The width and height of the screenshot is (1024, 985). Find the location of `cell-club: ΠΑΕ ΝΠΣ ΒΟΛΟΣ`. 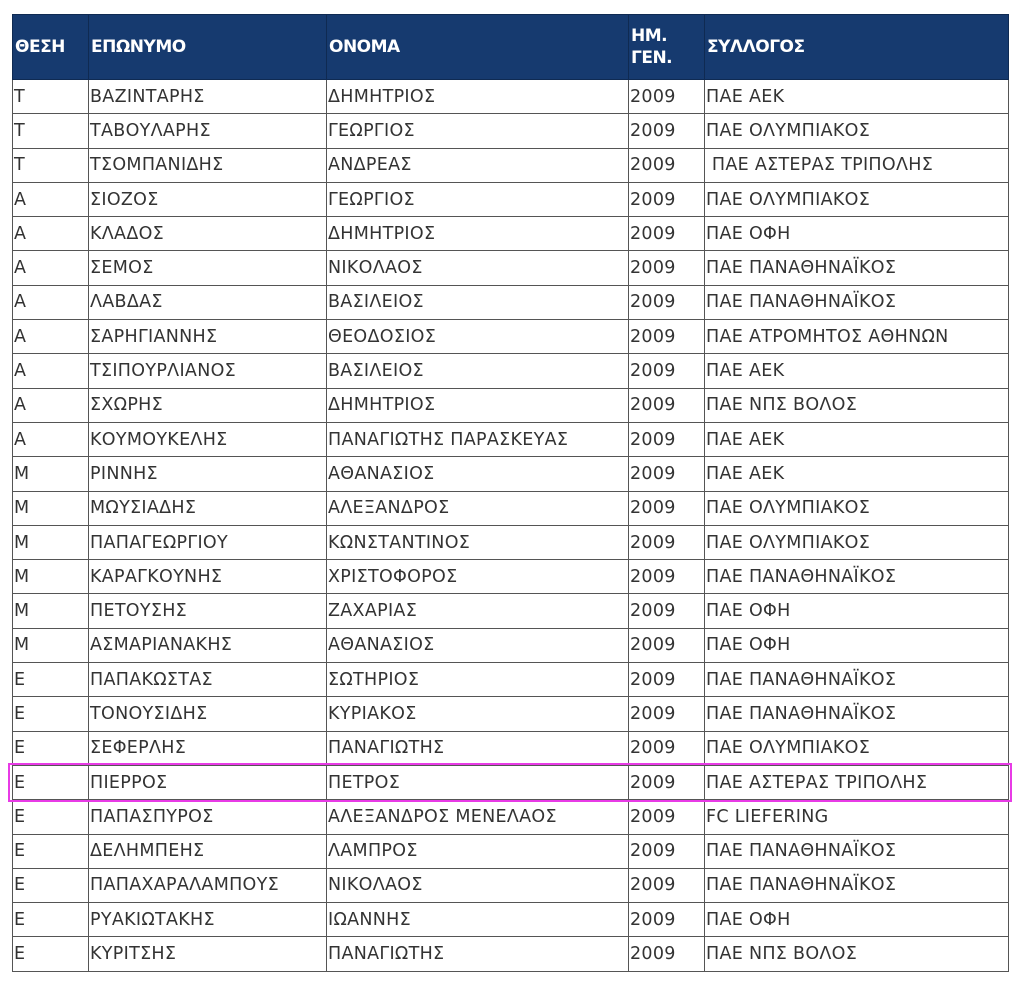

cell-club: ΠΑΕ ΝΠΣ ΒΟΛΟΣ is located at coordinates (856, 954).